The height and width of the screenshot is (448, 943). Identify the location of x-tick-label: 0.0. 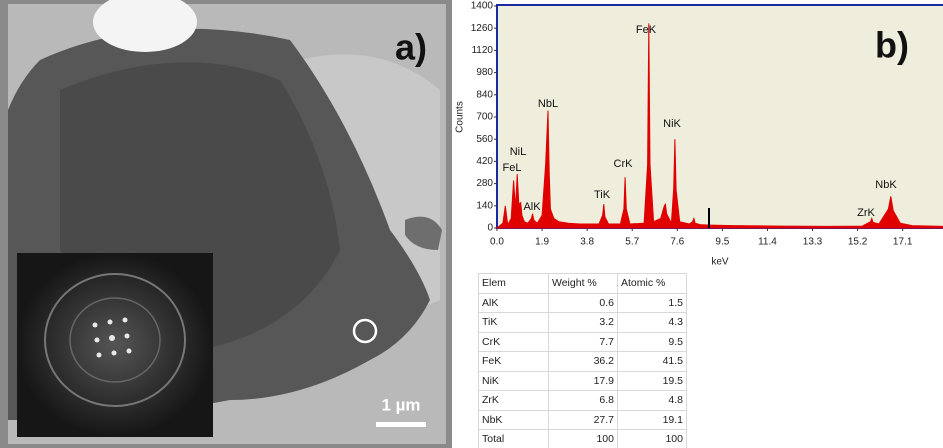
(497, 242).